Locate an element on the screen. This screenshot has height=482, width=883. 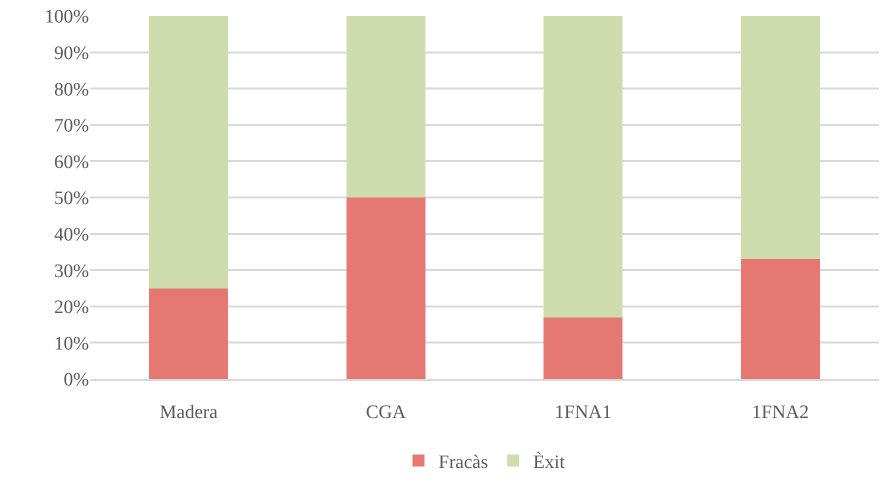
y-tick-label: 90% is located at coordinates (72, 53).